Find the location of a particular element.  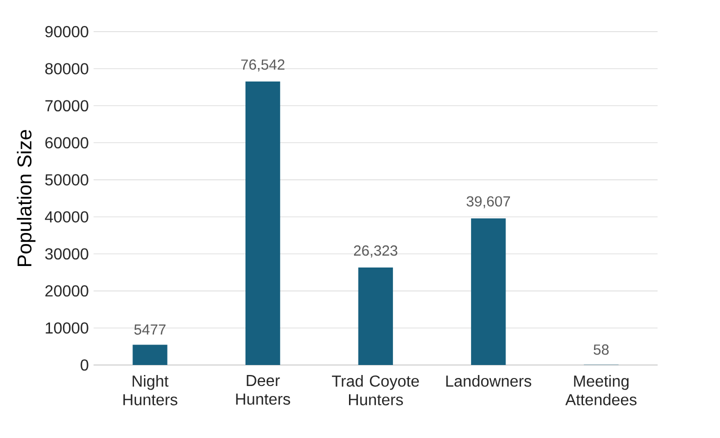

y-tick-label: 90000 is located at coordinates (66, 32).